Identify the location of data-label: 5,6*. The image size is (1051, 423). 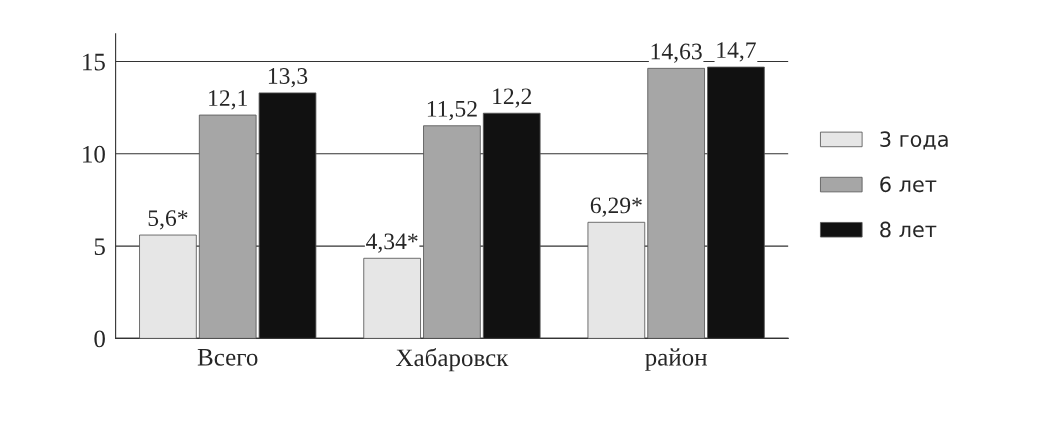
(168, 220).